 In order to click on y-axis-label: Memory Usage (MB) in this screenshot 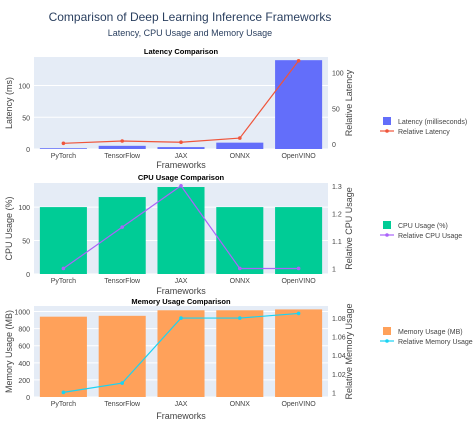, I will do `click(9, 351)`.